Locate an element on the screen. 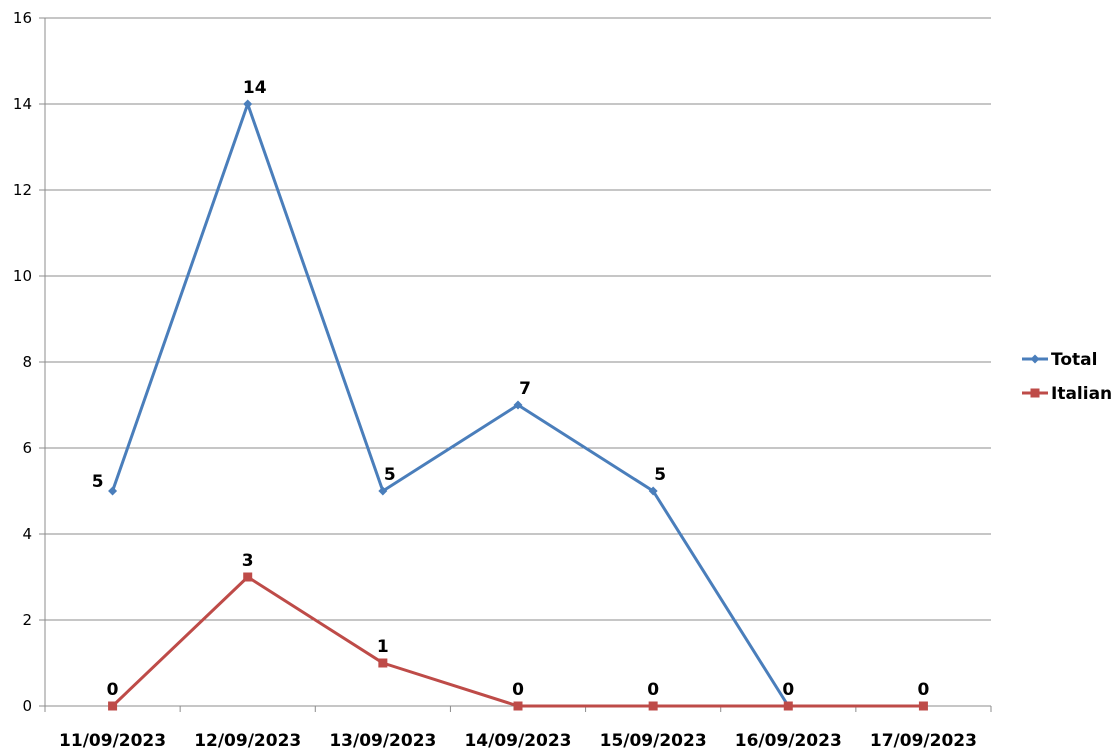 The height and width of the screenshot is (754, 1120). legend-marker-italian is located at coordinates (1035, 393).